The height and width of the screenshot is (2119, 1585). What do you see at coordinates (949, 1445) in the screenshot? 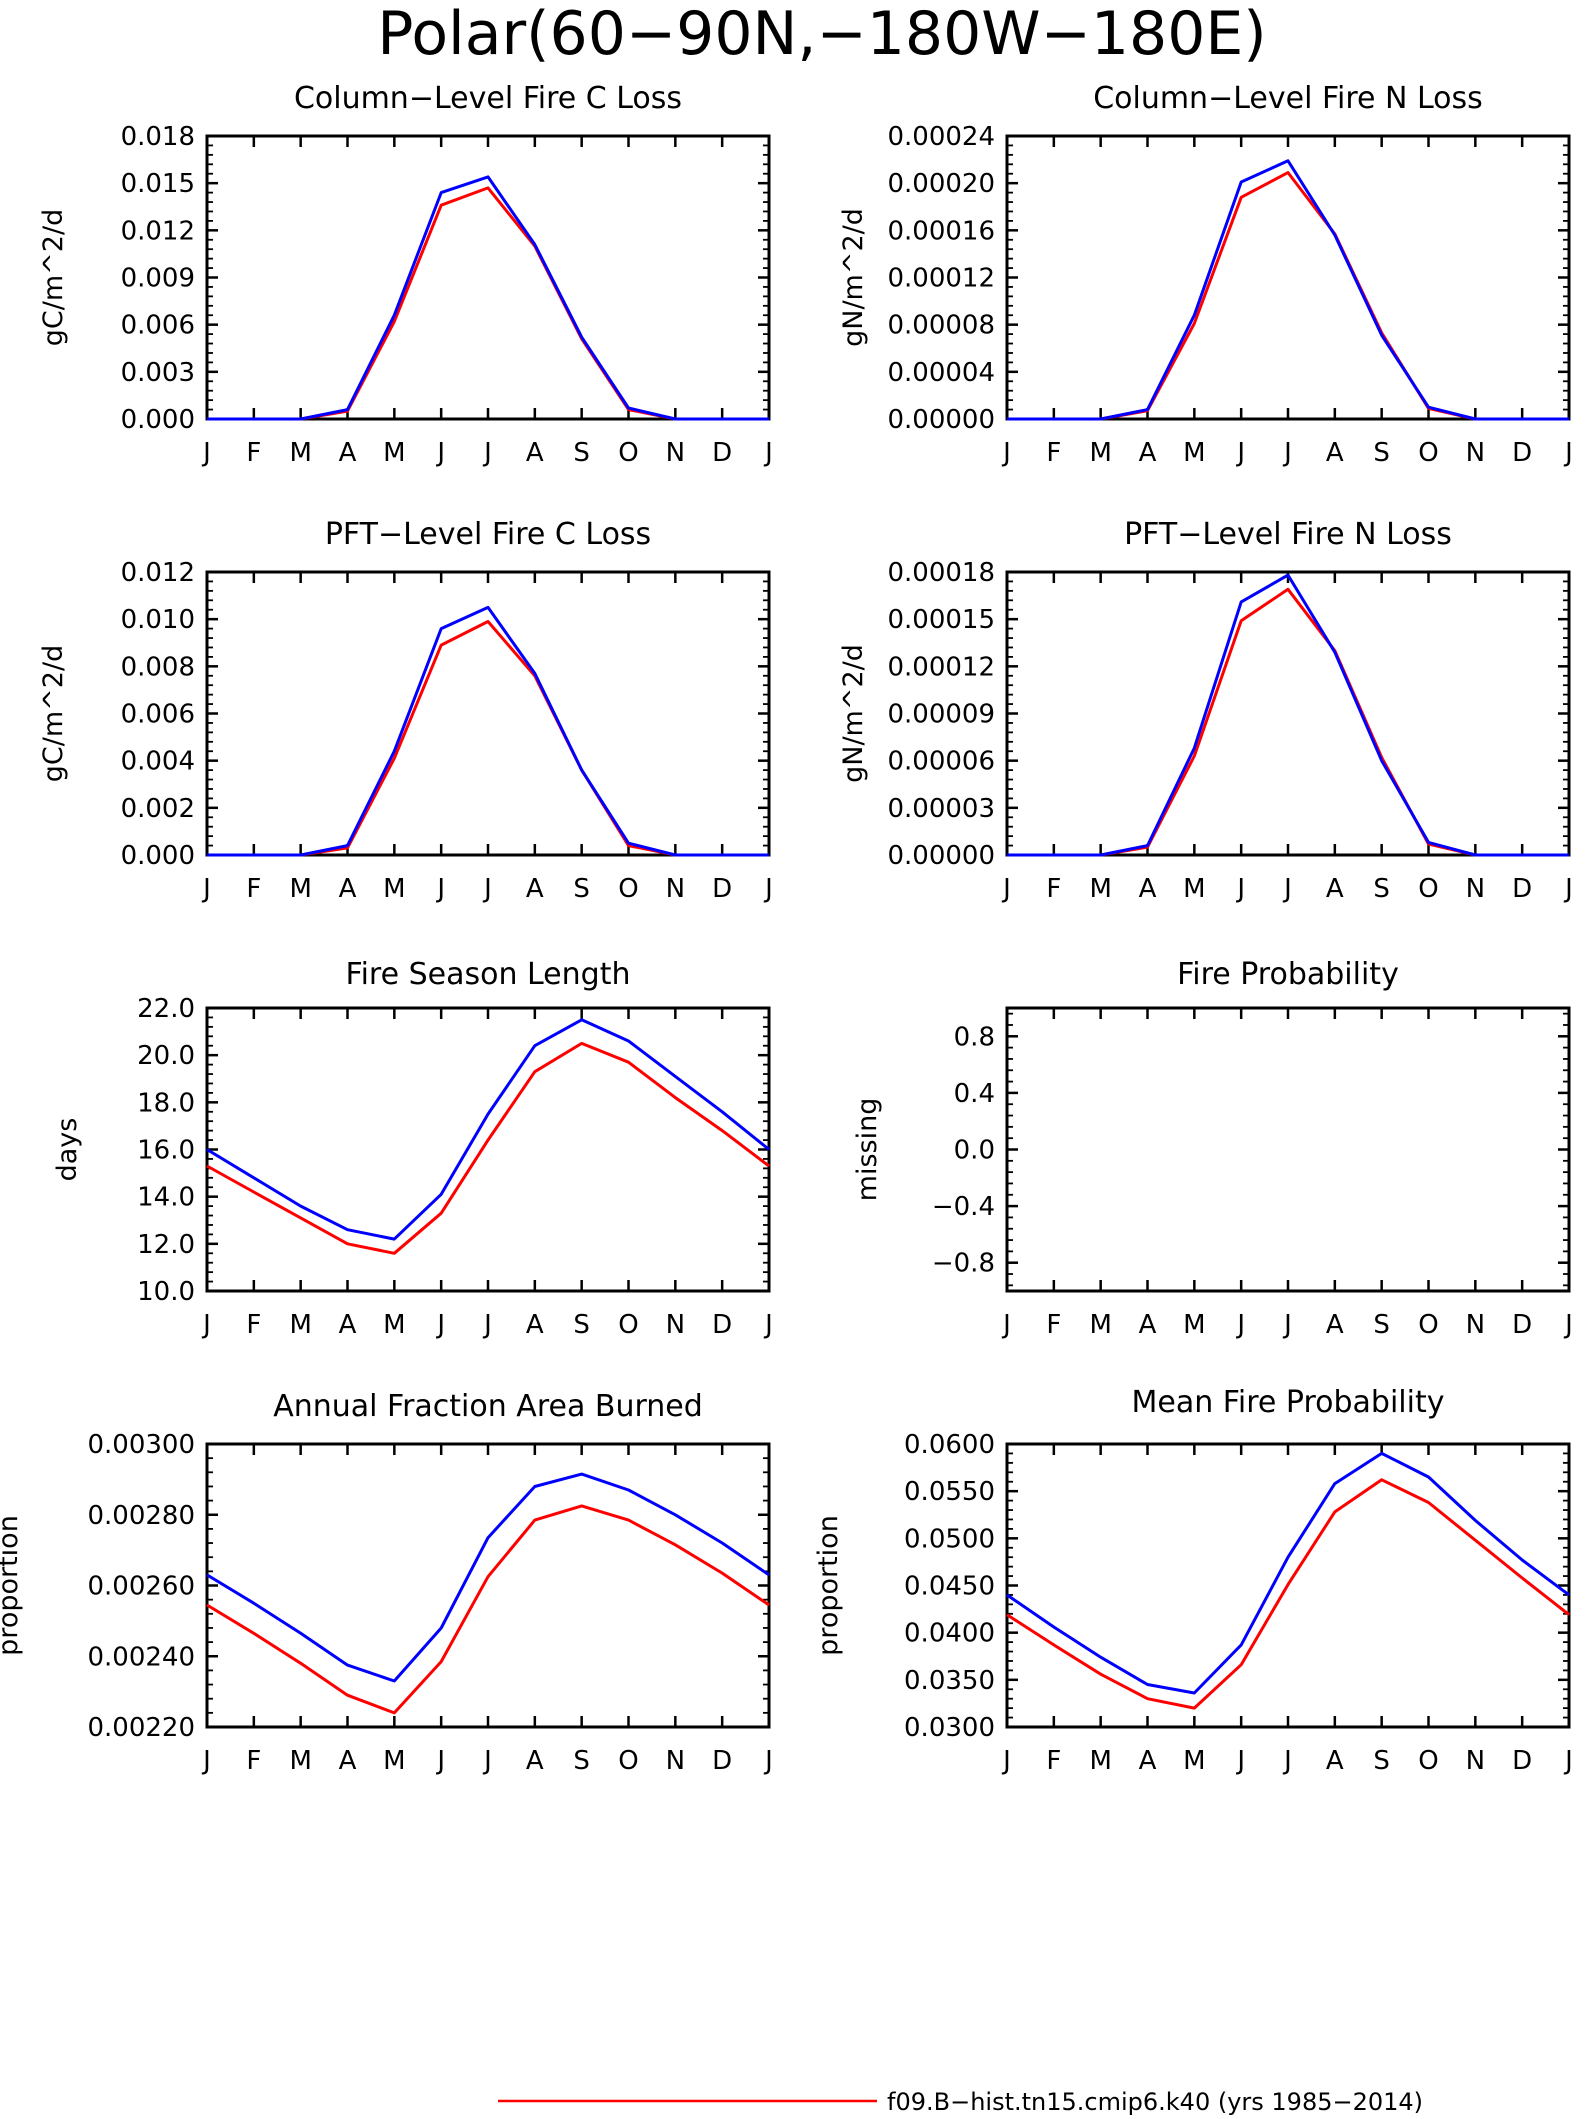
I see `y-tick-label: 0.0600` at bounding box center [949, 1445].